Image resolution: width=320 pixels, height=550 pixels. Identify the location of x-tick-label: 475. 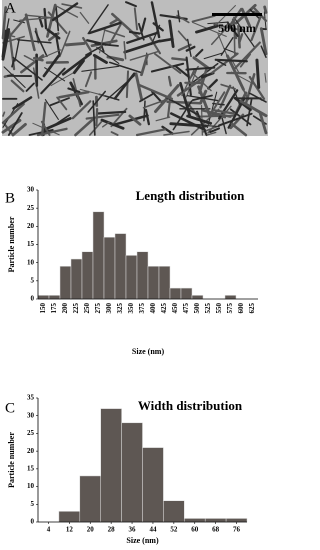
(186, 308).